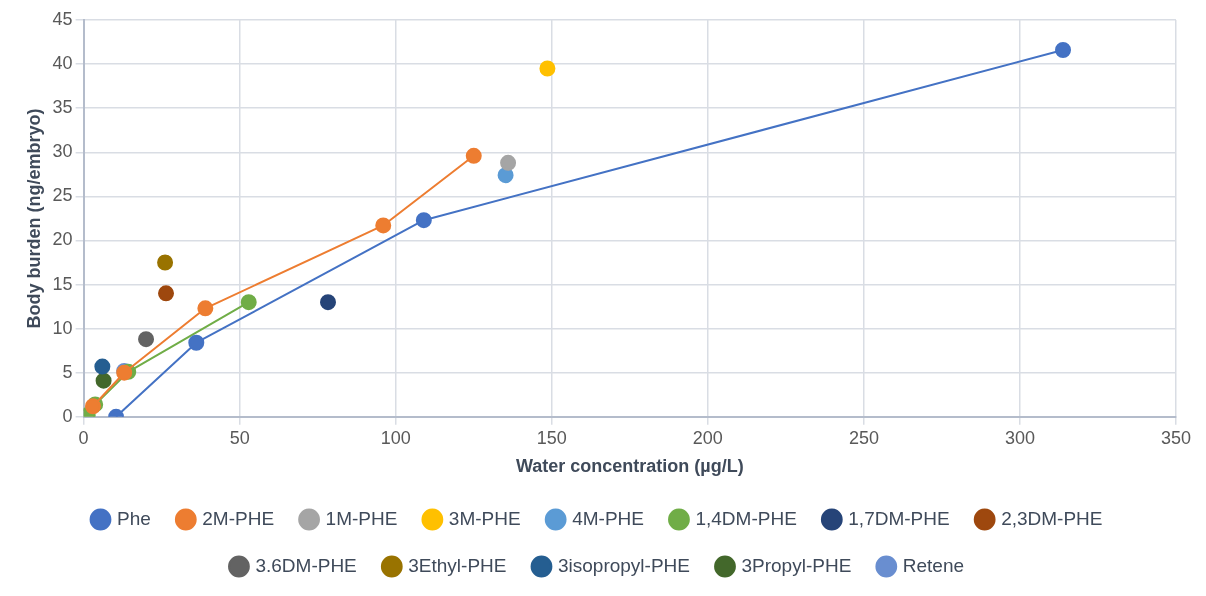 The height and width of the screenshot is (596, 1206). I want to click on x-tick-label: 0, so click(83, 437).